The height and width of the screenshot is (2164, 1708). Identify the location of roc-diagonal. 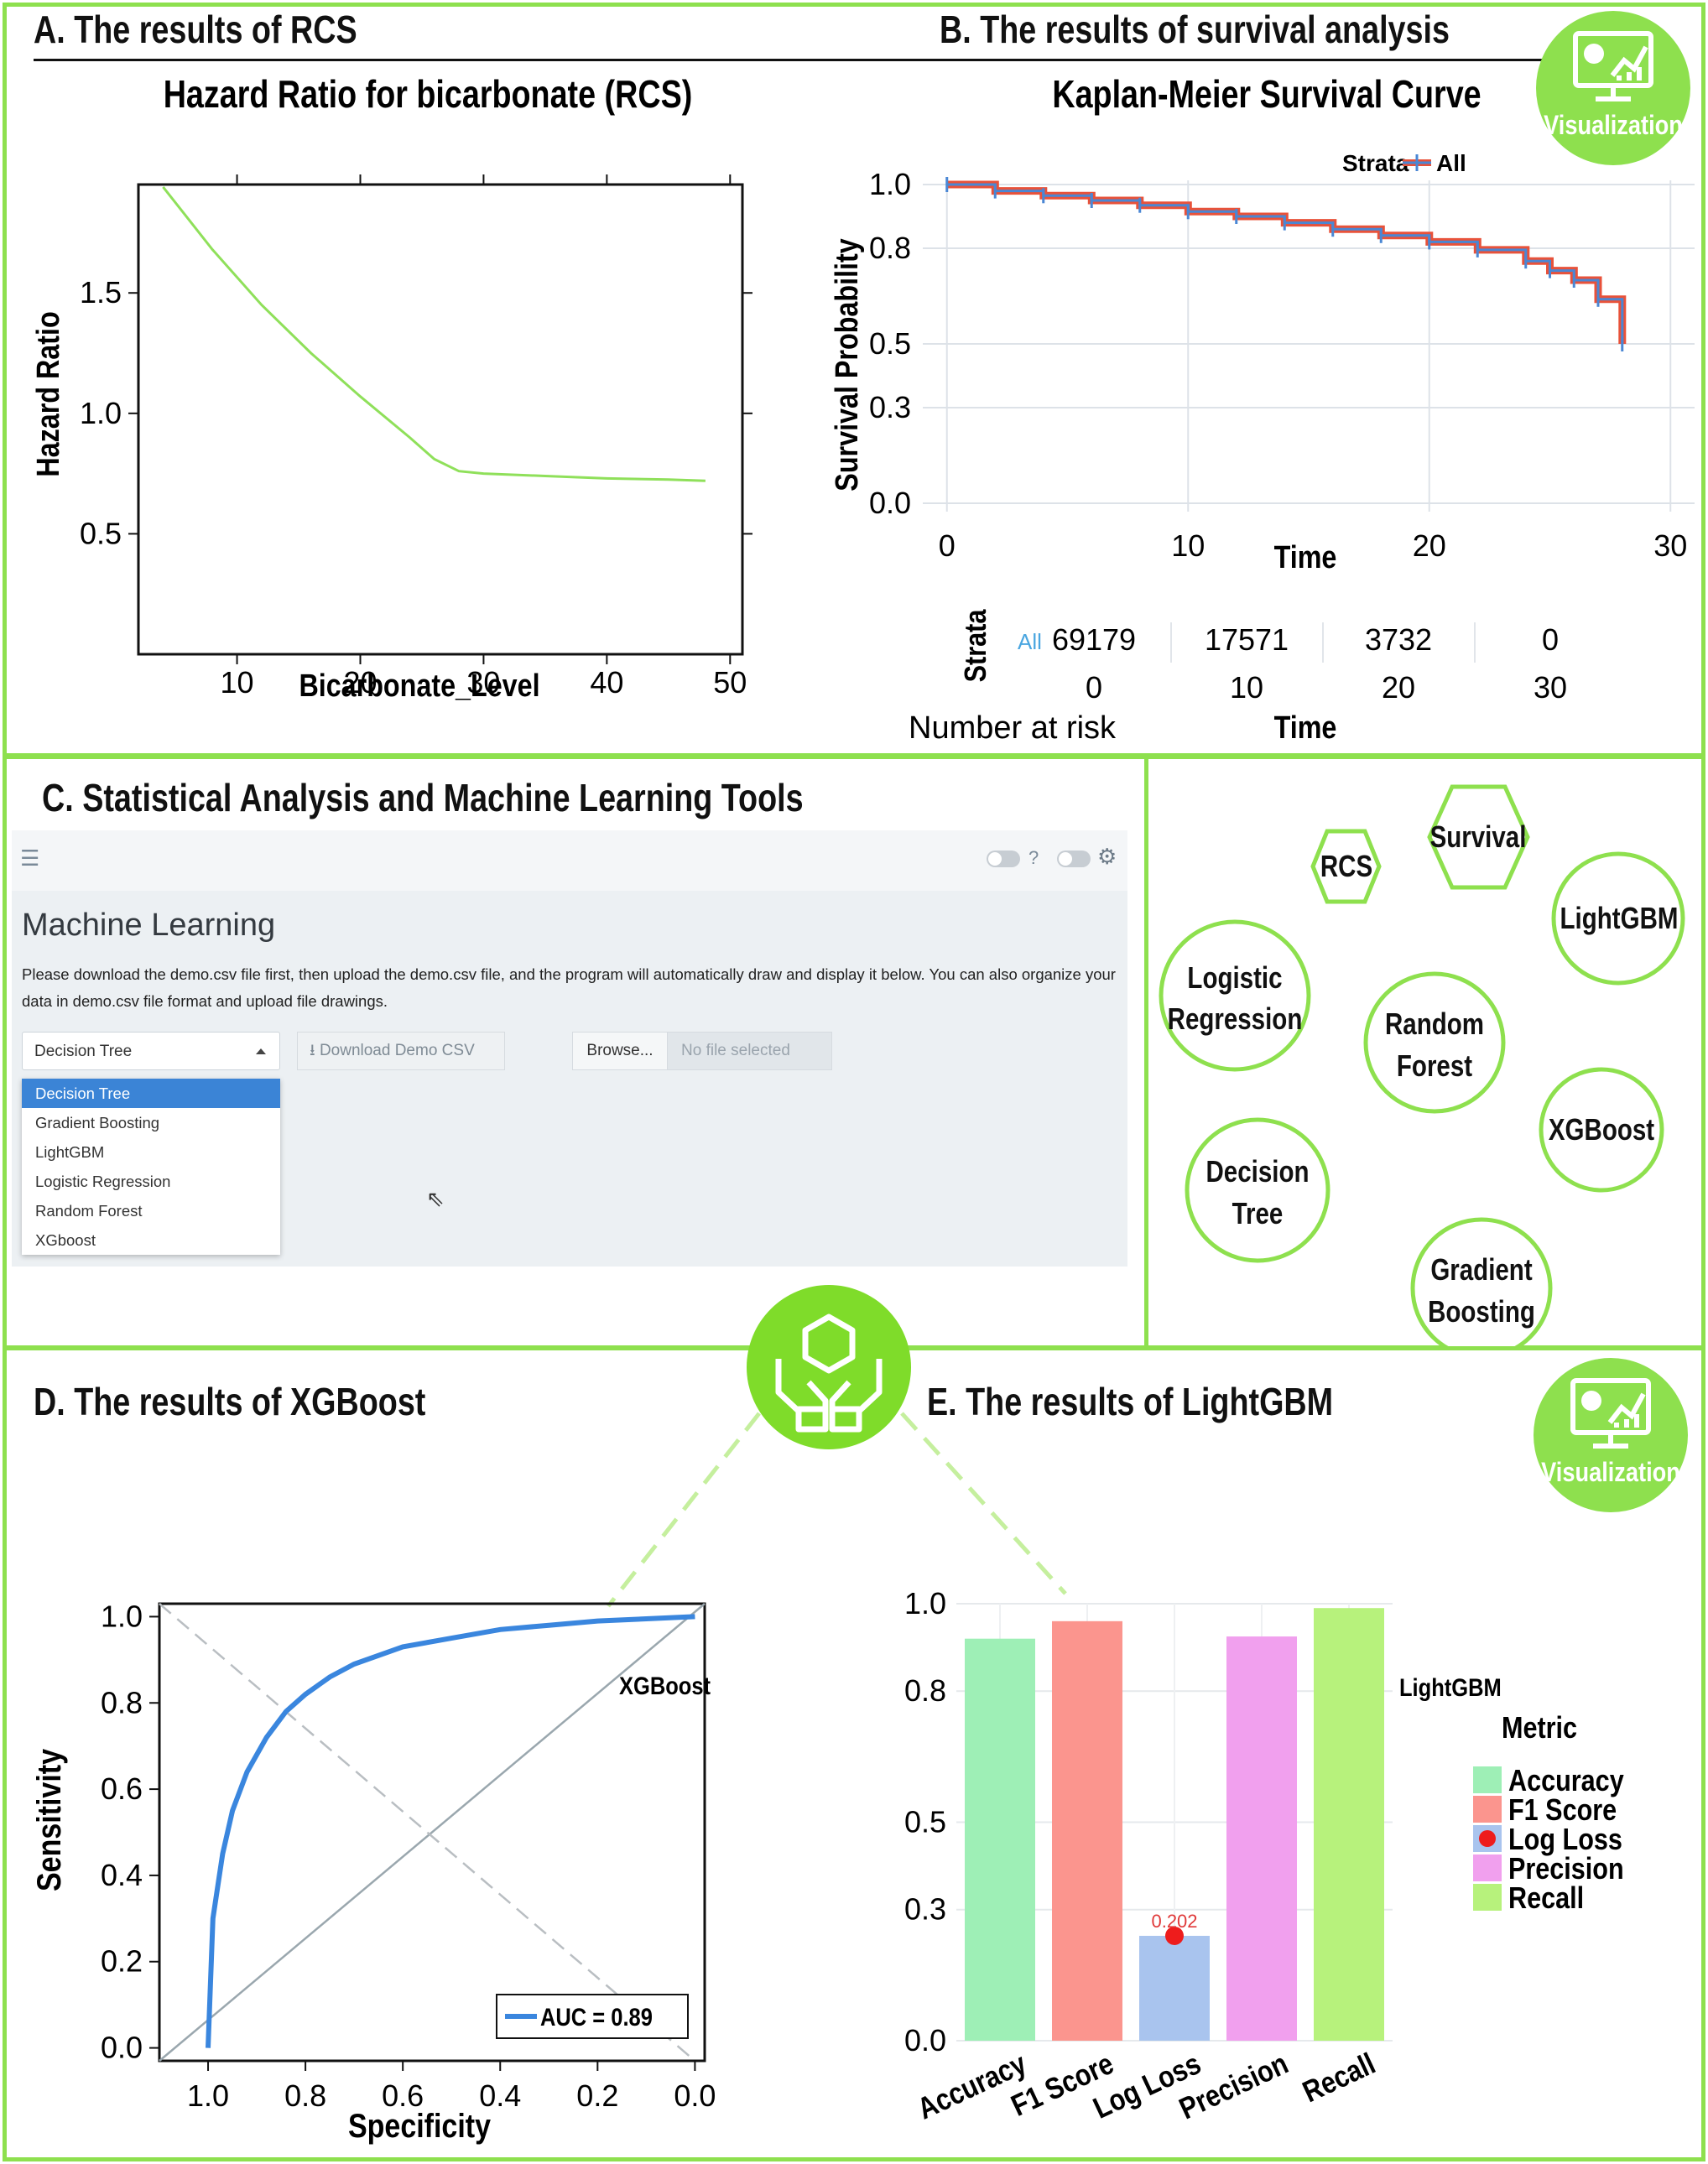
(432, 1832).